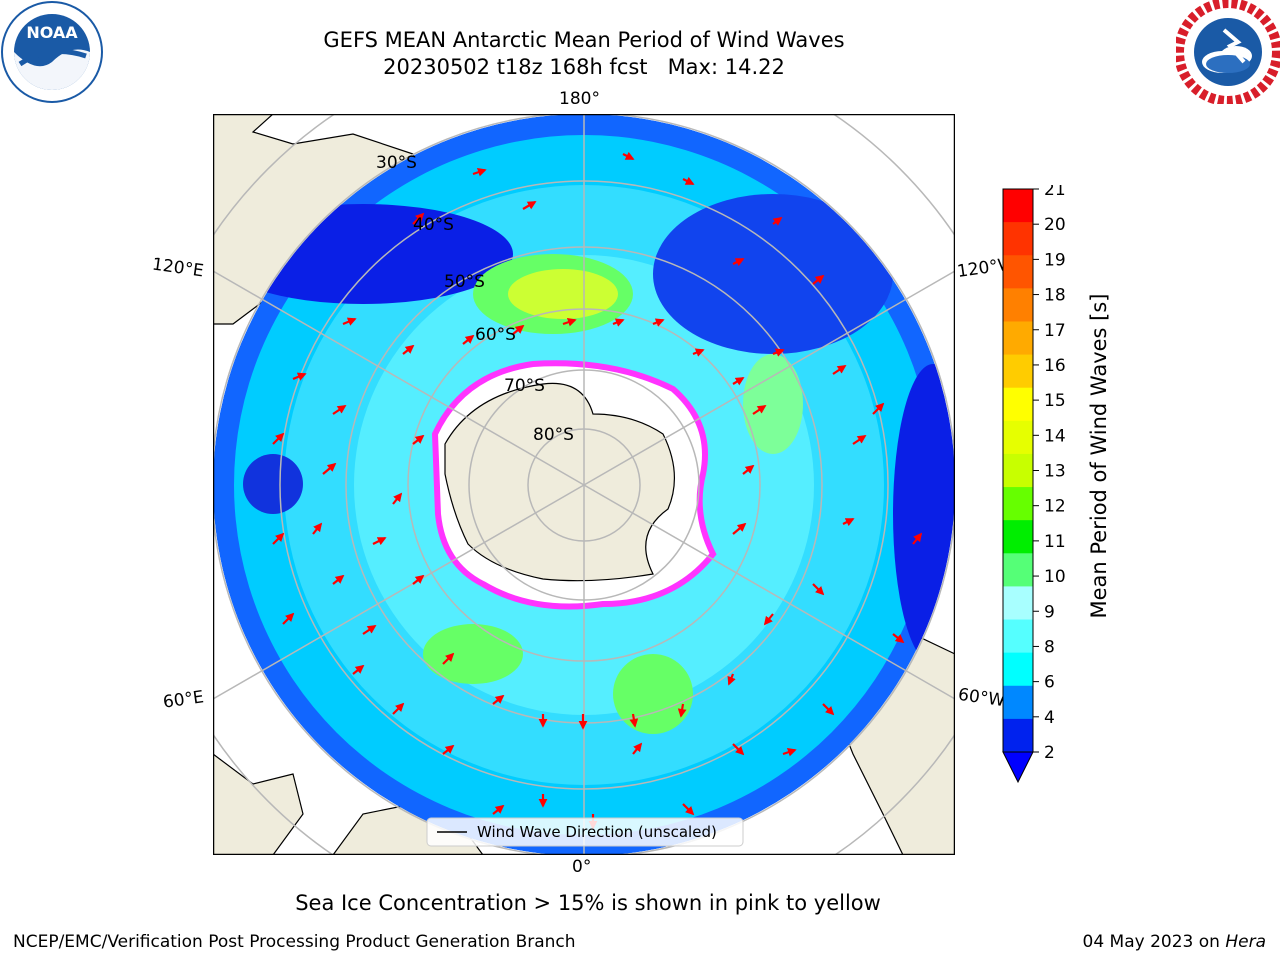  Describe the element at coordinates (1055, 331) in the screenshot. I see `colorbar-tick-label: 17` at that location.